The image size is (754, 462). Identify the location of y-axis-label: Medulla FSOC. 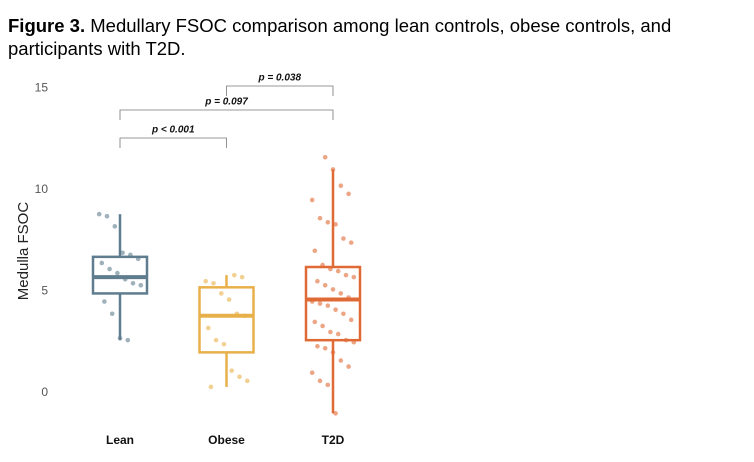
(23, 251).